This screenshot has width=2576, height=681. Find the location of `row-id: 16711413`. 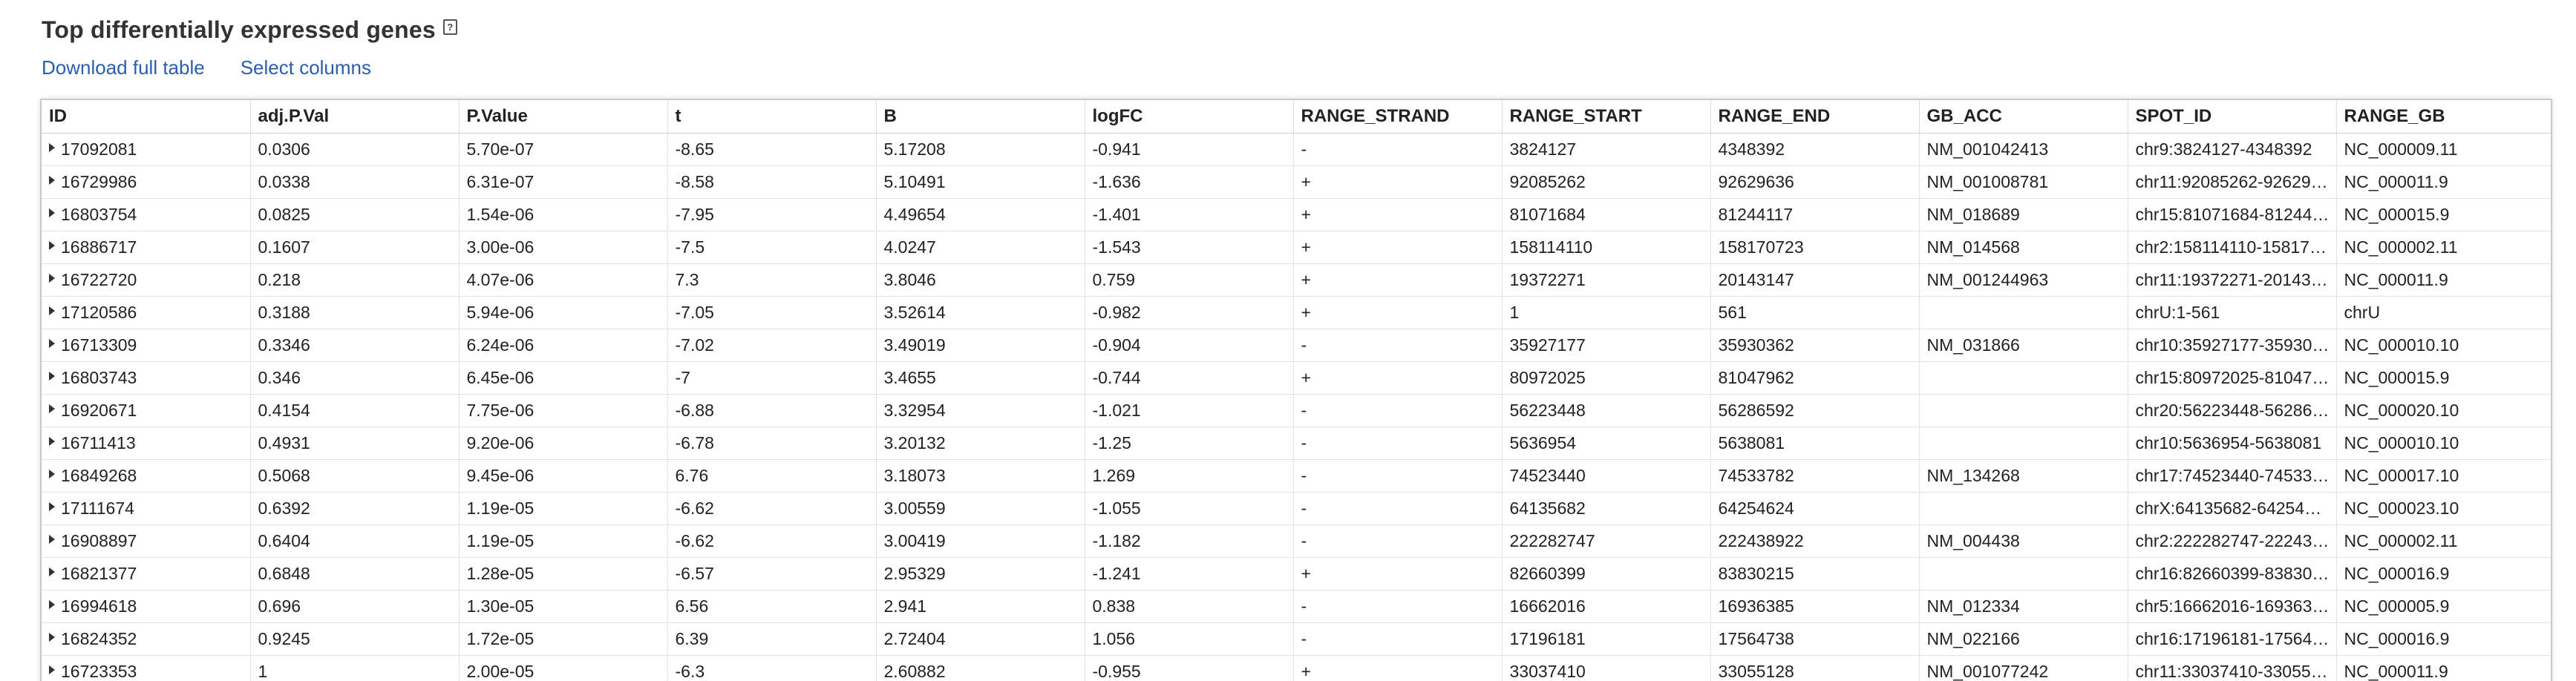

row-id: 16711413 is located at coordinates (98, 443).